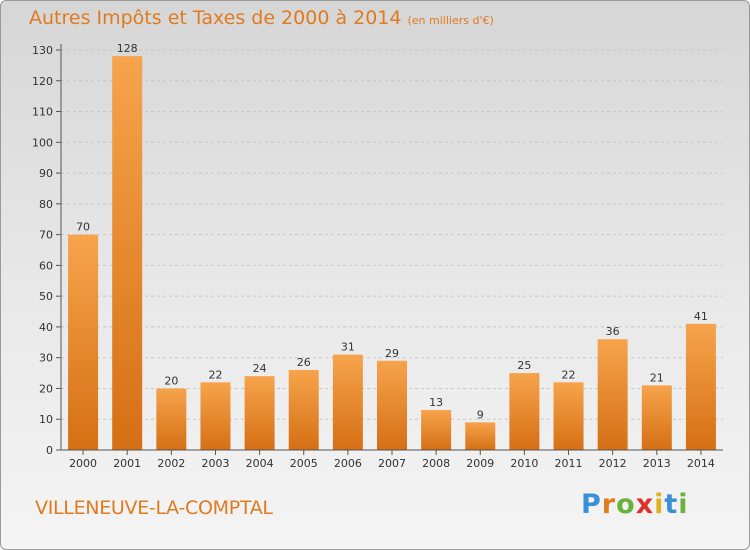 The width and height of the screenshot is (750, 550). Describe the element at coordinates (83, 463) in the screenshot. I see `x-tick-label: 2000` at that location.